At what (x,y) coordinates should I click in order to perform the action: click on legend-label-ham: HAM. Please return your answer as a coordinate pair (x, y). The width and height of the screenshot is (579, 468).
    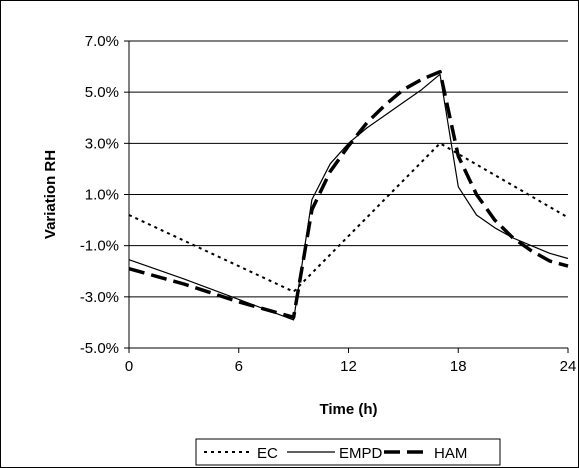
    Looking at the image, I should click on (450, 453).